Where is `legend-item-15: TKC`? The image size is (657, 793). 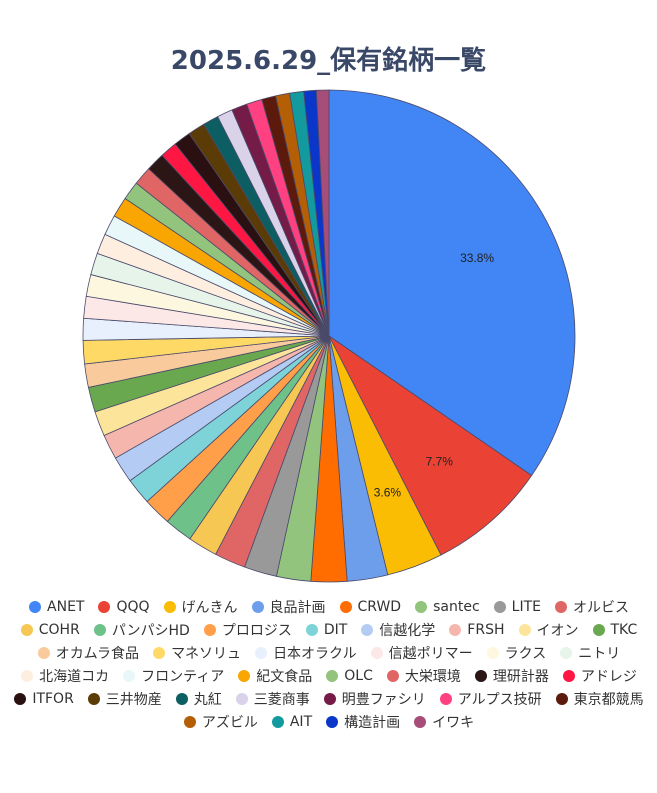 legend-item-15: TKC is located at coordinates (614, 630).